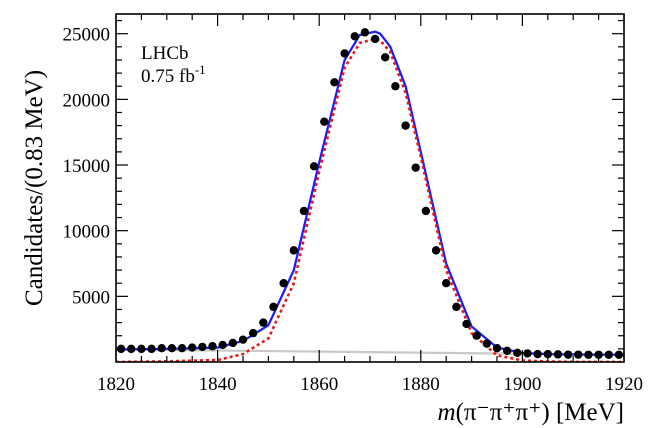 Image resolution: width=649 pixels, height=428 pixels. I want to click on x-tick-label: 1880, so click(421, 384).